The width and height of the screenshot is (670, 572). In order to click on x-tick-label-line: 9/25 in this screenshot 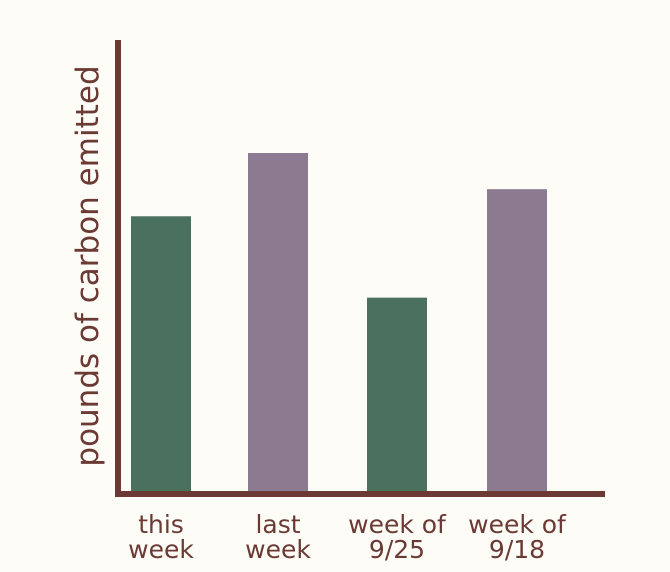, I will do `click(397, 549)`.